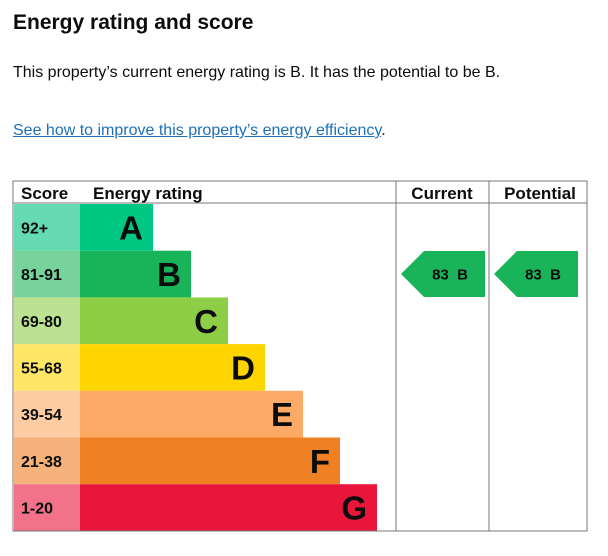 The width and height of the screenshot is (608, 556). Describe the element at coordinates (354, 508) in the screenshot. I see `rating-letter-g: G` at that location.